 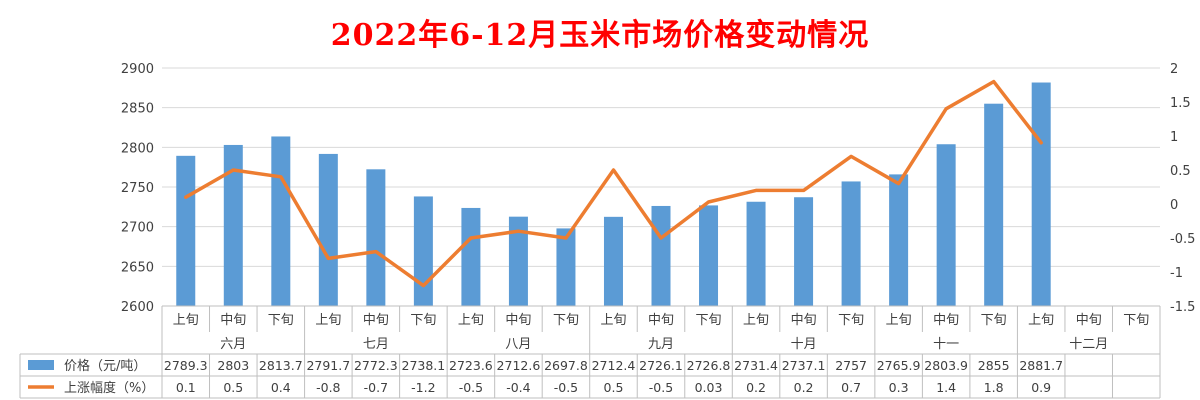 I want to click on data-label: 0.3, so click(x=899, y=387).